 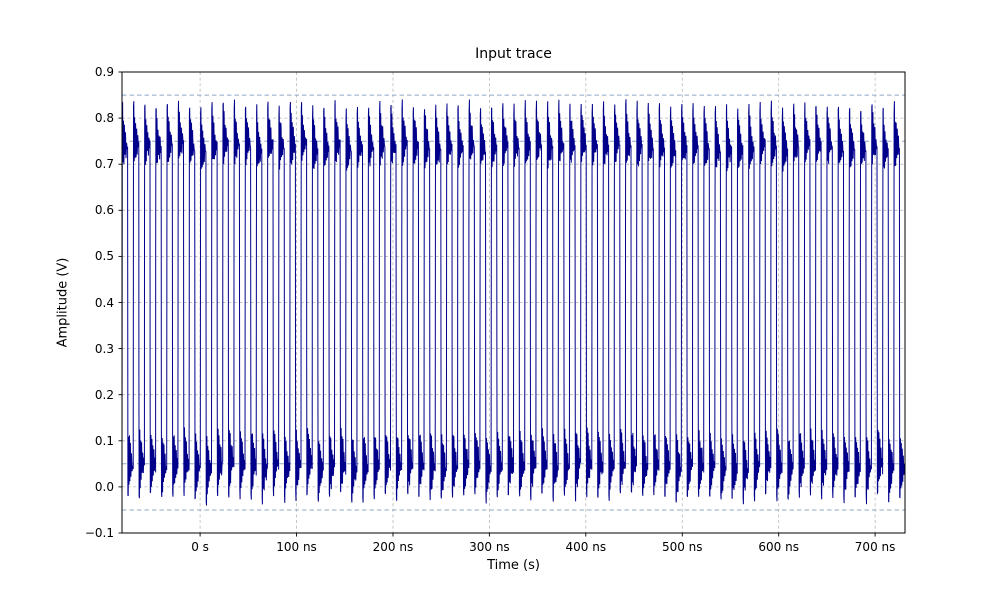 I want to click on y-tick-label: 0.1, so click(x=104, y=440).